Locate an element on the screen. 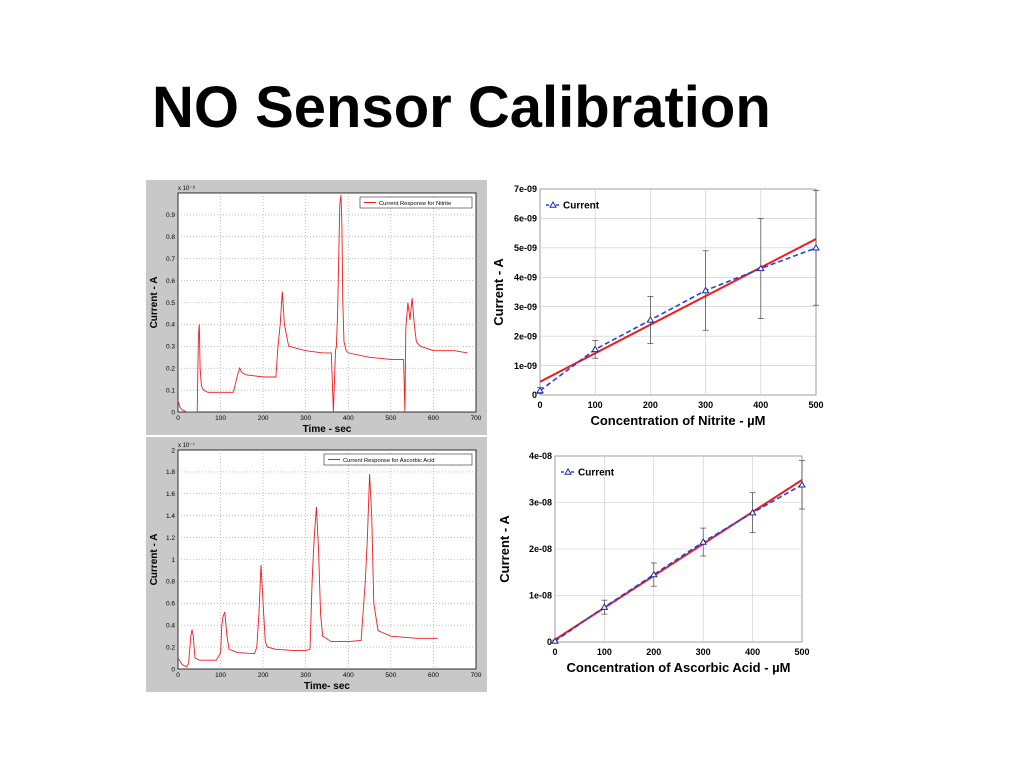 The height and width of the screenshot is (768, 1024). exponent-label: x 10⁻⁸ is located at coordinates (187, 188).